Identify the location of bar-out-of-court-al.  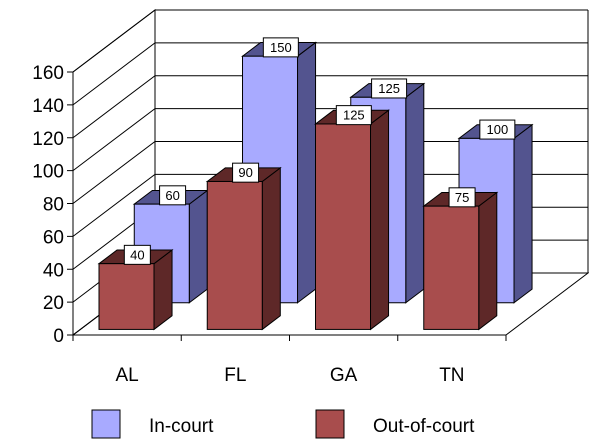
(135, 290).